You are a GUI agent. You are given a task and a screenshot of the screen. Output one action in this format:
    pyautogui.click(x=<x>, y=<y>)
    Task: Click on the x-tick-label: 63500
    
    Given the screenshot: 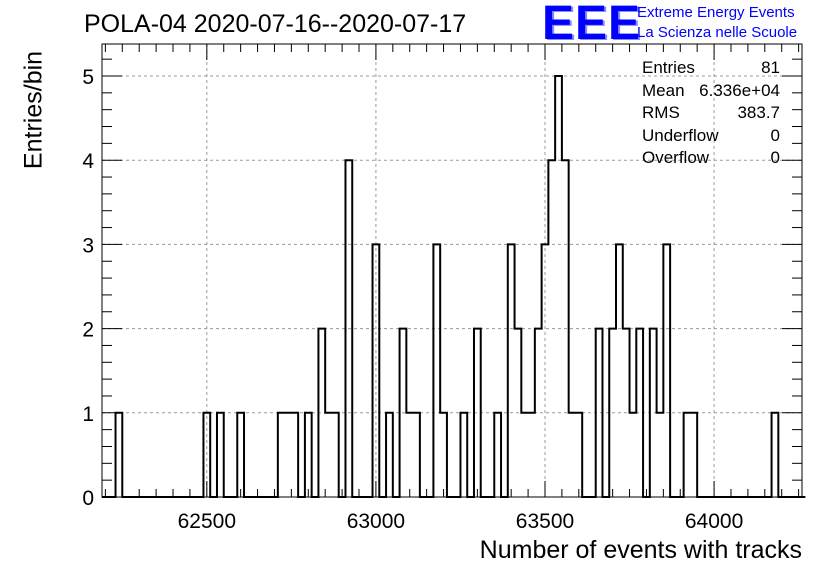 What is the action you would take?
    pyautogui.click(x=545, y=521)
    